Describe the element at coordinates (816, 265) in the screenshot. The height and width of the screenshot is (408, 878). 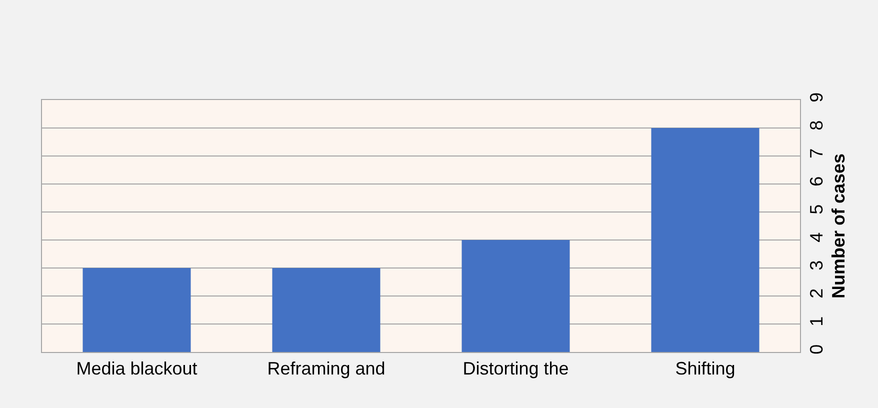
I see `y-tick-label: 3` at that location.